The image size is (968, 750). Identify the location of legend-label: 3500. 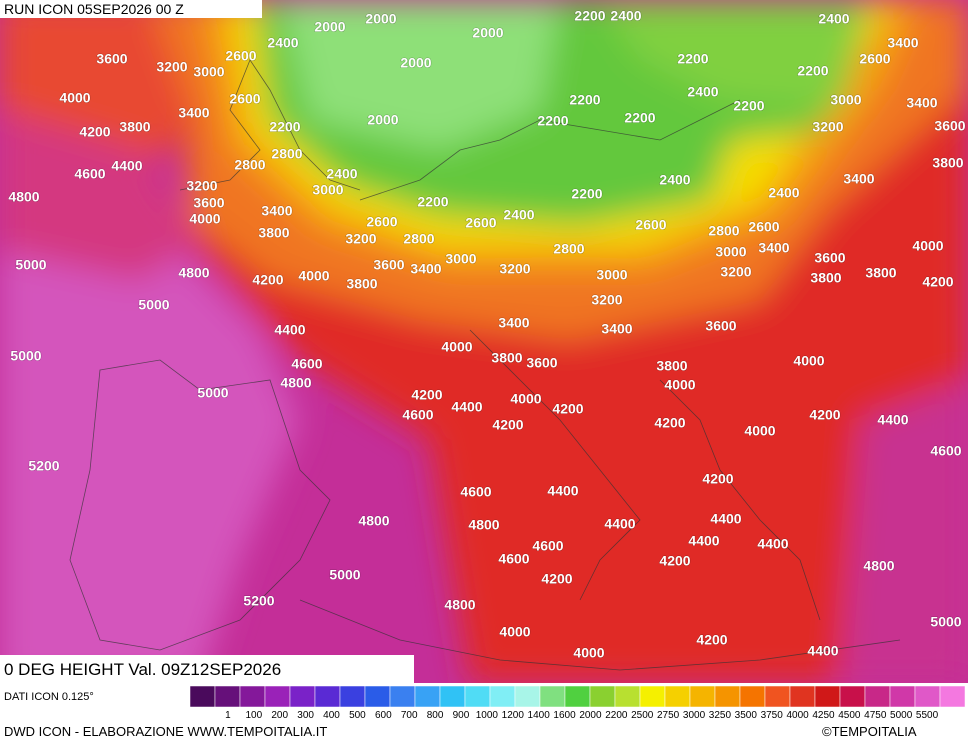
(746, 715).